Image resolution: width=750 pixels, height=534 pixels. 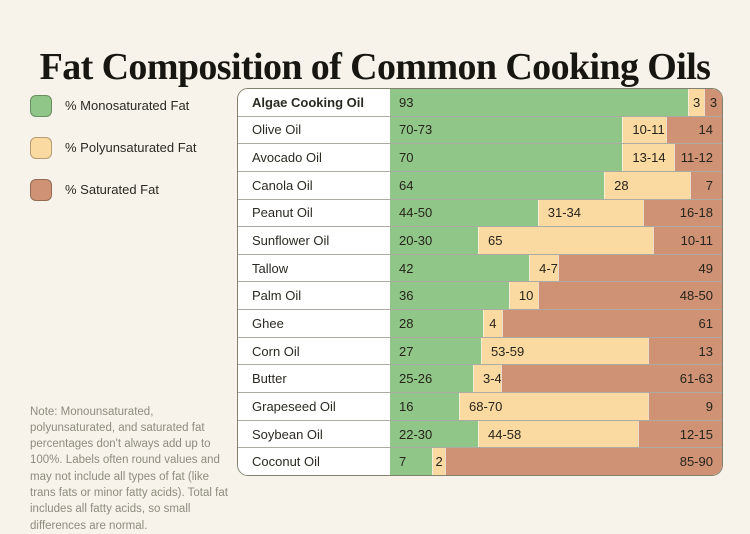 I want to click on bar-segment-sat: 9, so click(x=685, y=406).